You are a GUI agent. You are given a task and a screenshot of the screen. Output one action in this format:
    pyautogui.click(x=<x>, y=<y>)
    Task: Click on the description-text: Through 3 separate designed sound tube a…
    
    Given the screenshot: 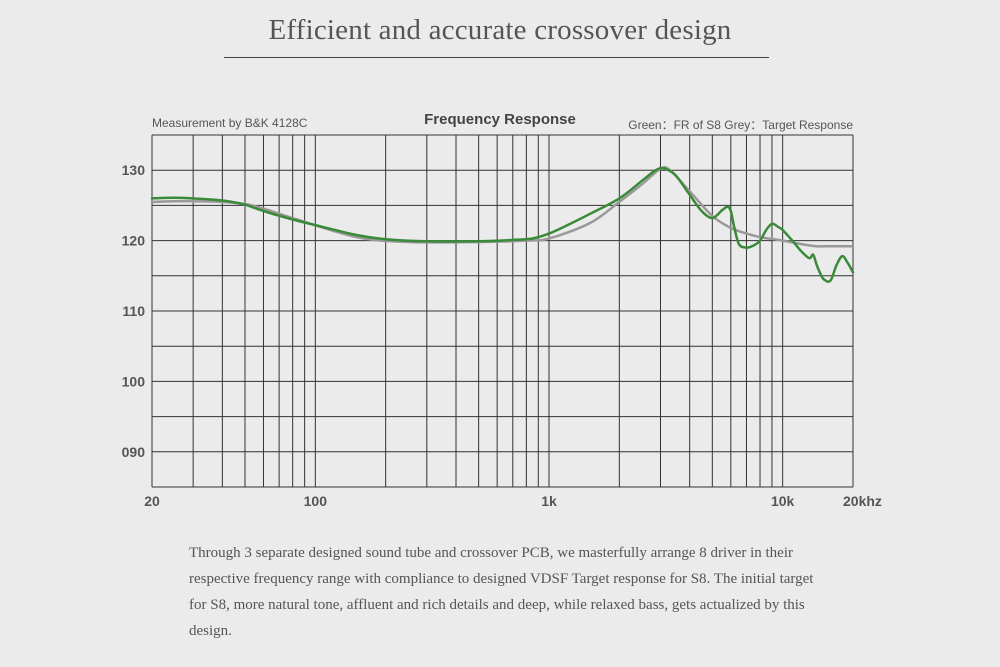 What is the action you would take?
    pyautogui.click(x=501, y=592)
    